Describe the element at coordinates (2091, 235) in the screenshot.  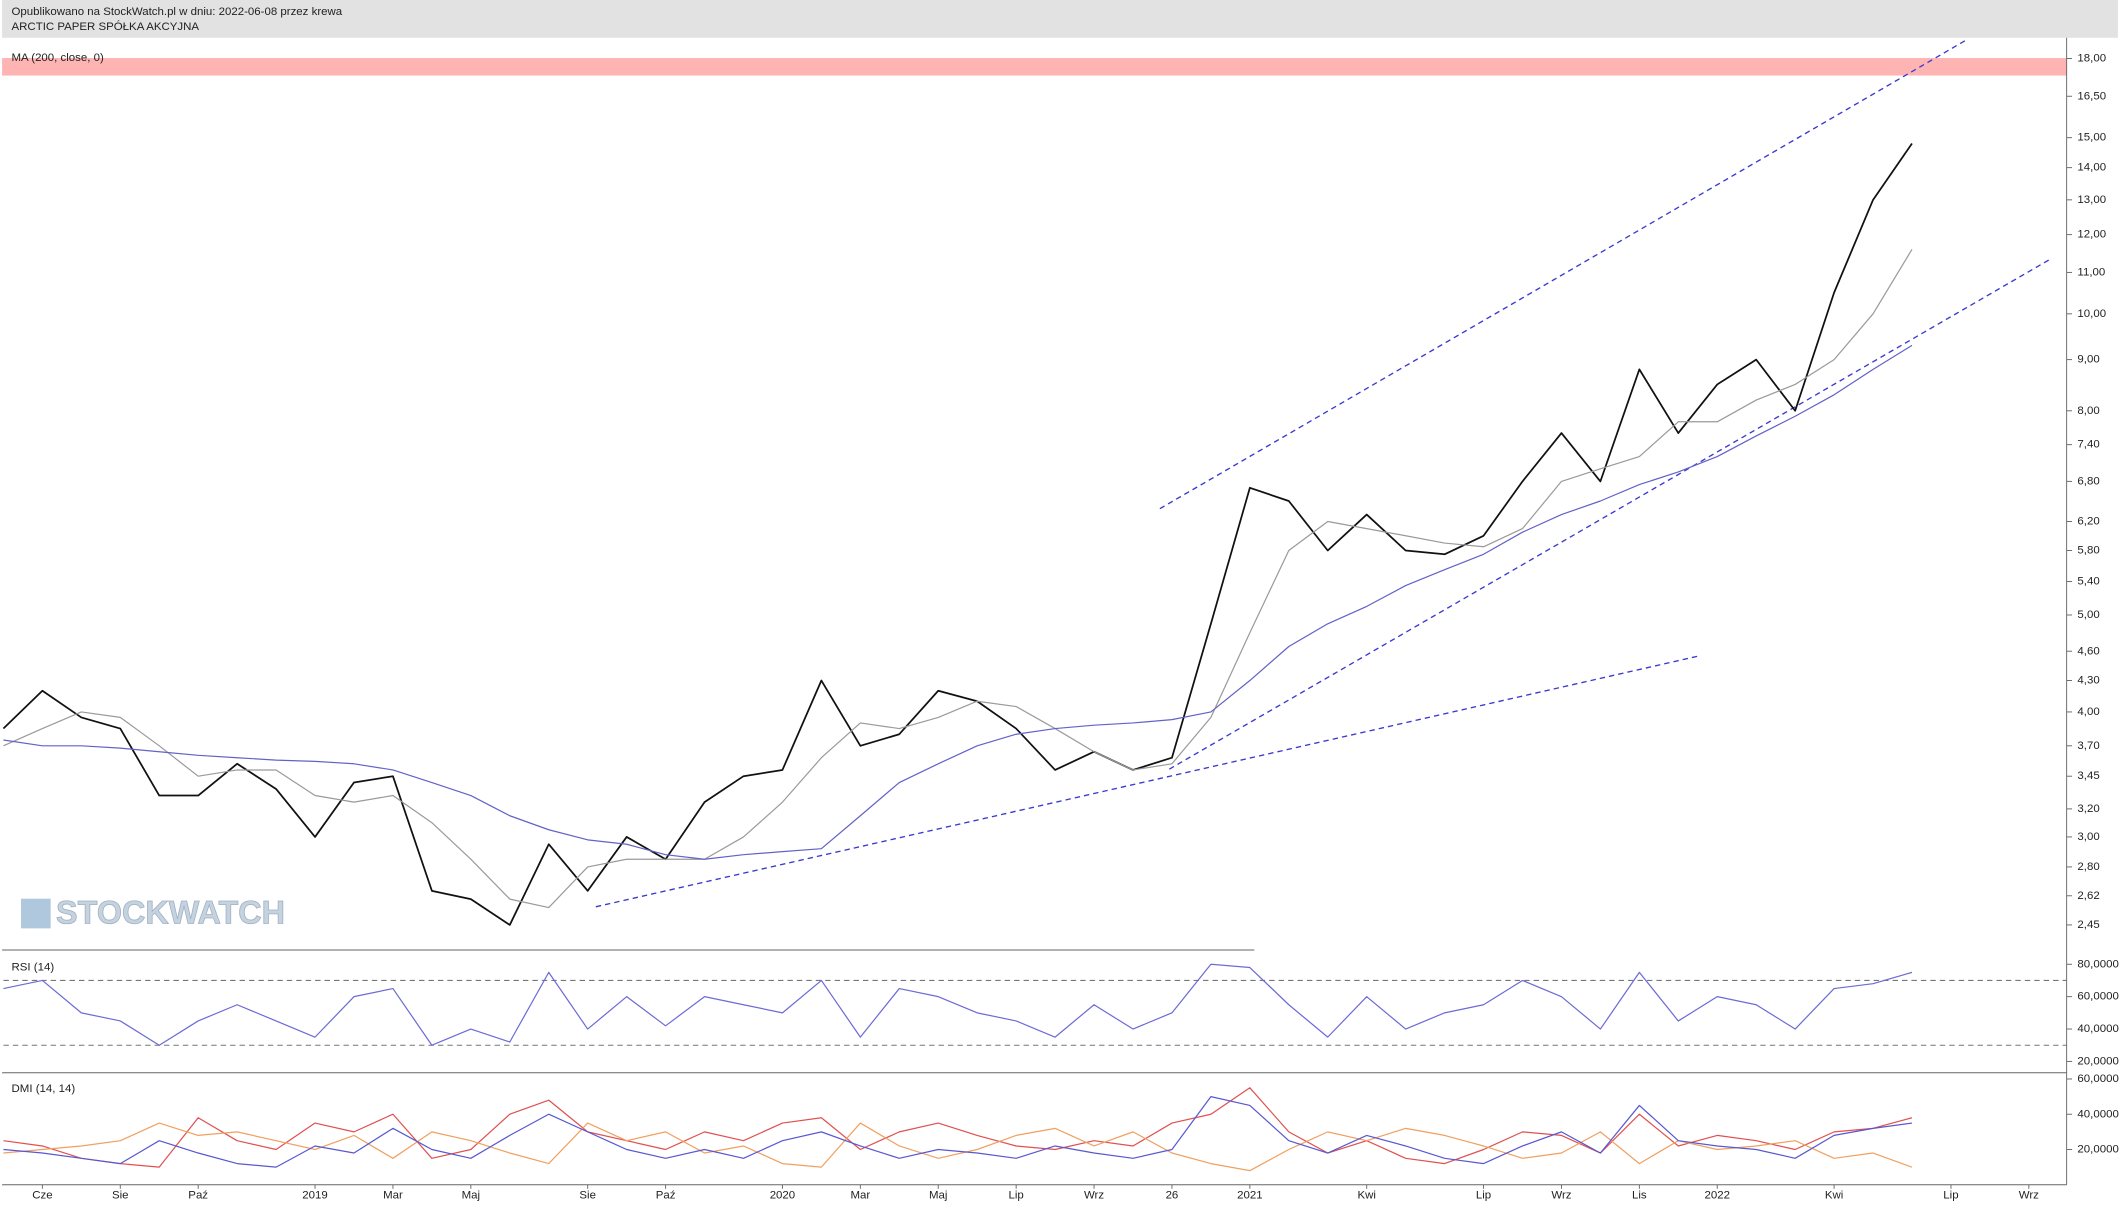
I see `y-tick-label: 12,00` at that location.